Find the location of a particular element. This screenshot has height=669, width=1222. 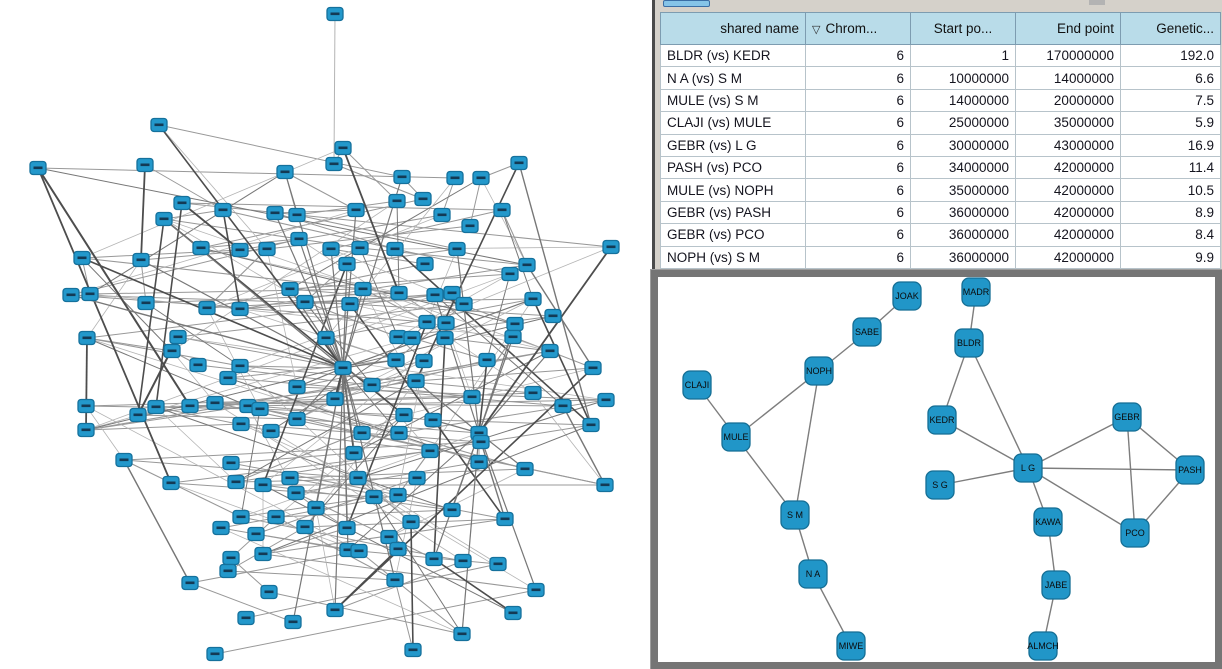

table-row: GEBR (vs) L G 6 30000000 43000000 16.9 is located at coordinates (940, 145).